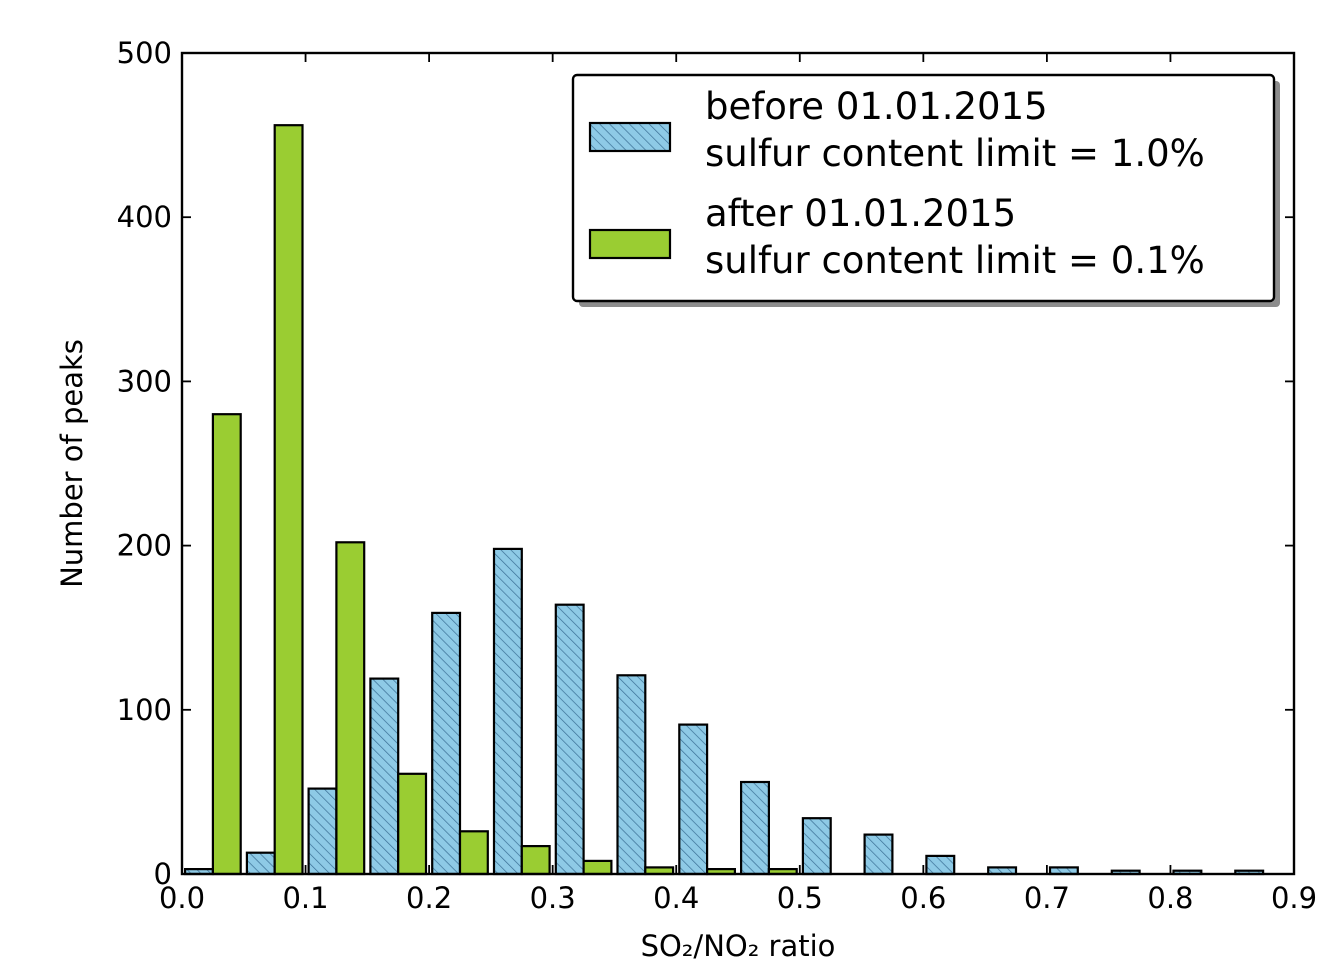  I want to click on x-tick-label: 0.2, so click(429, 898).